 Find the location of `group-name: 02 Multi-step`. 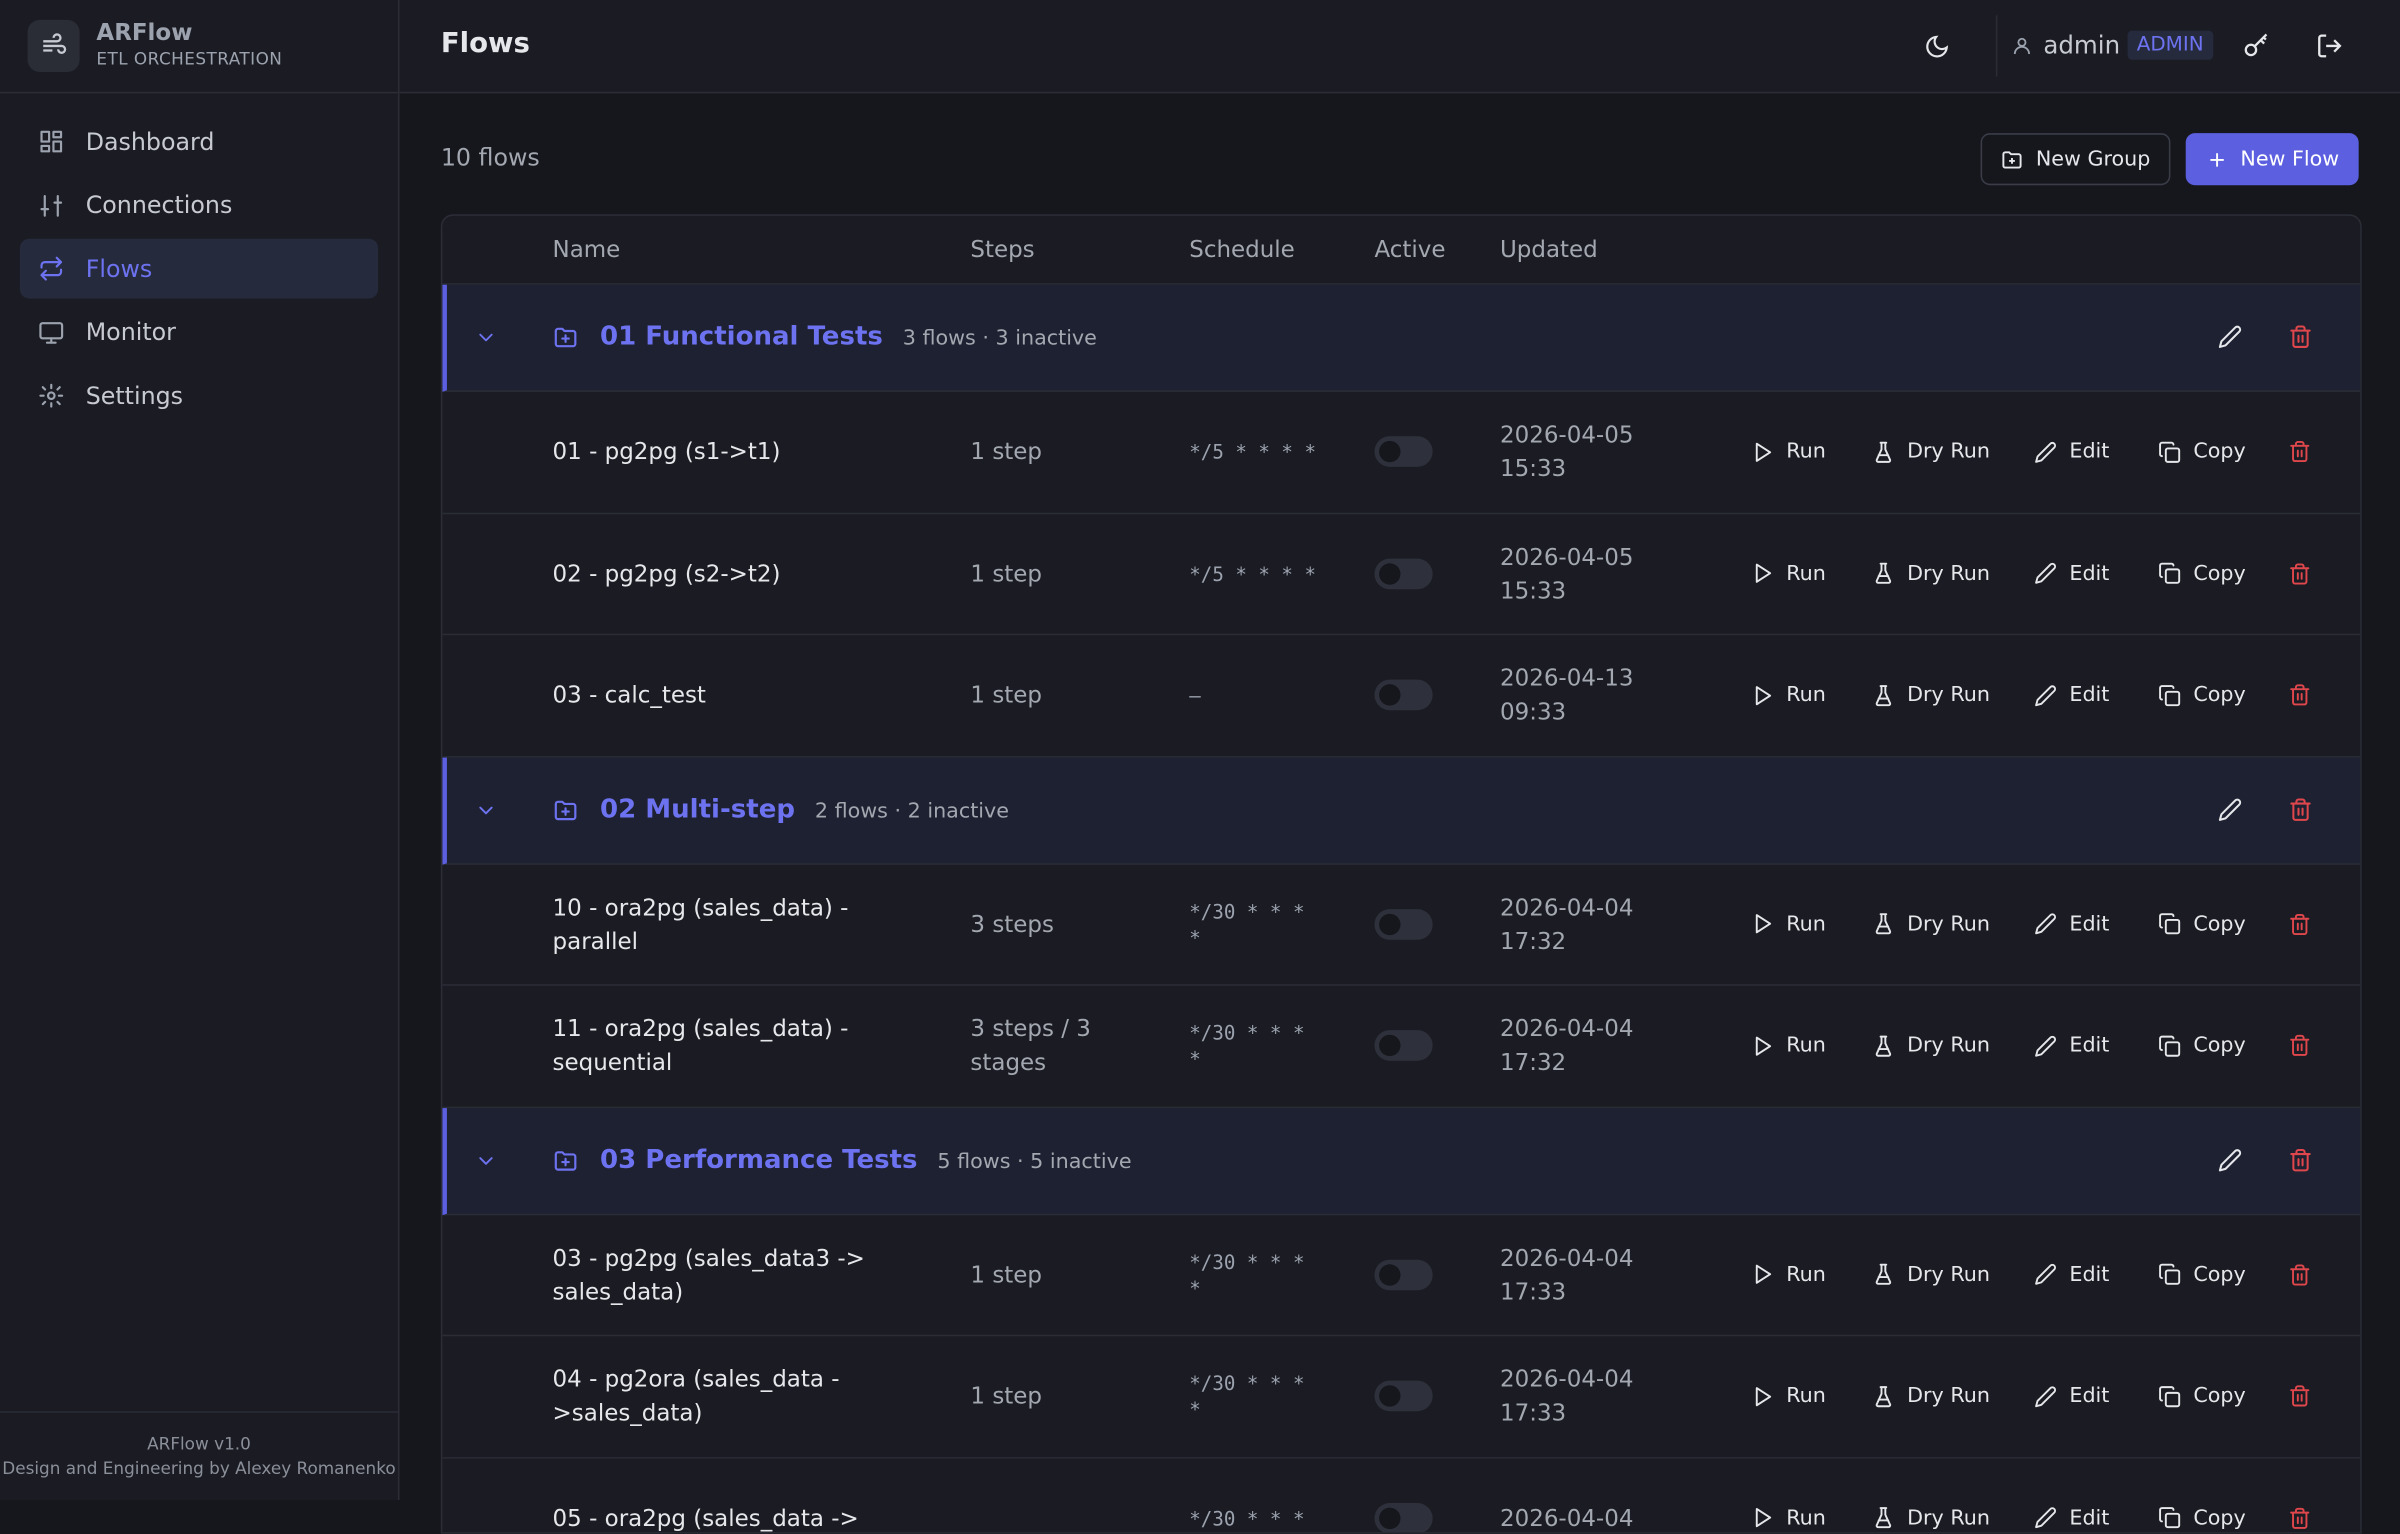

group-name: 02 Multi-step is located at coordinates (697, 809).